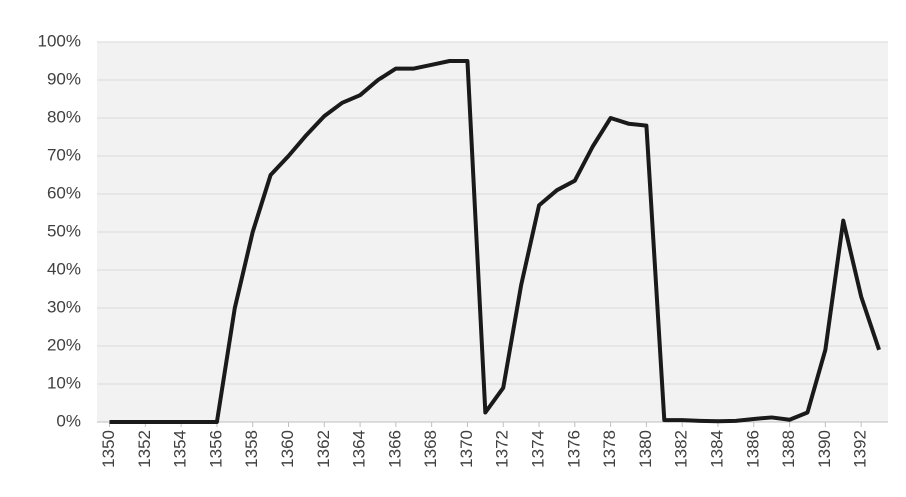 The height and width of the screenshot is (497, 906). What do you see at coordinates (538, 449) in the screenshot?
I see `x-tick-label: 1374` at bounding box center [538, 449].